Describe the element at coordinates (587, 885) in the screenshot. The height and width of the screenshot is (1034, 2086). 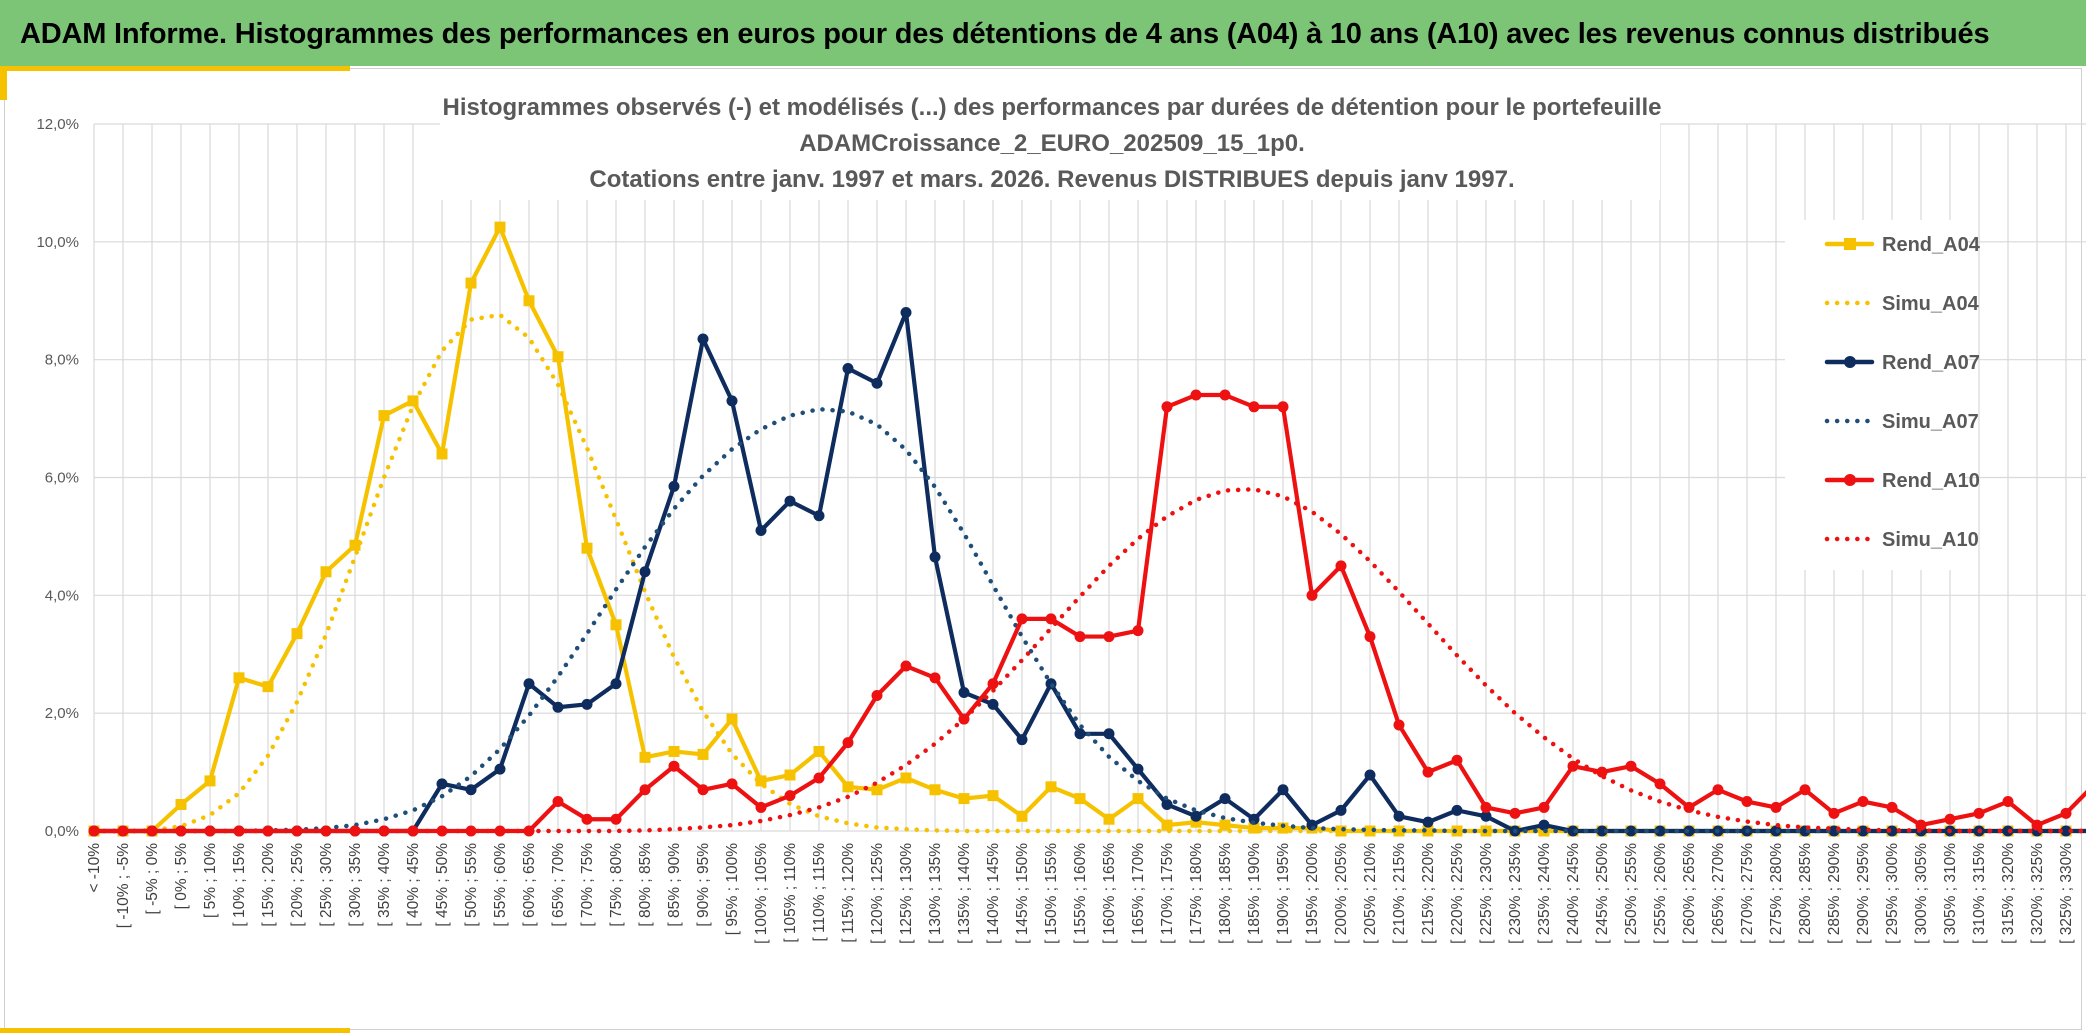
I see `x-tick-label: [ 70% ; 75%` at that location.